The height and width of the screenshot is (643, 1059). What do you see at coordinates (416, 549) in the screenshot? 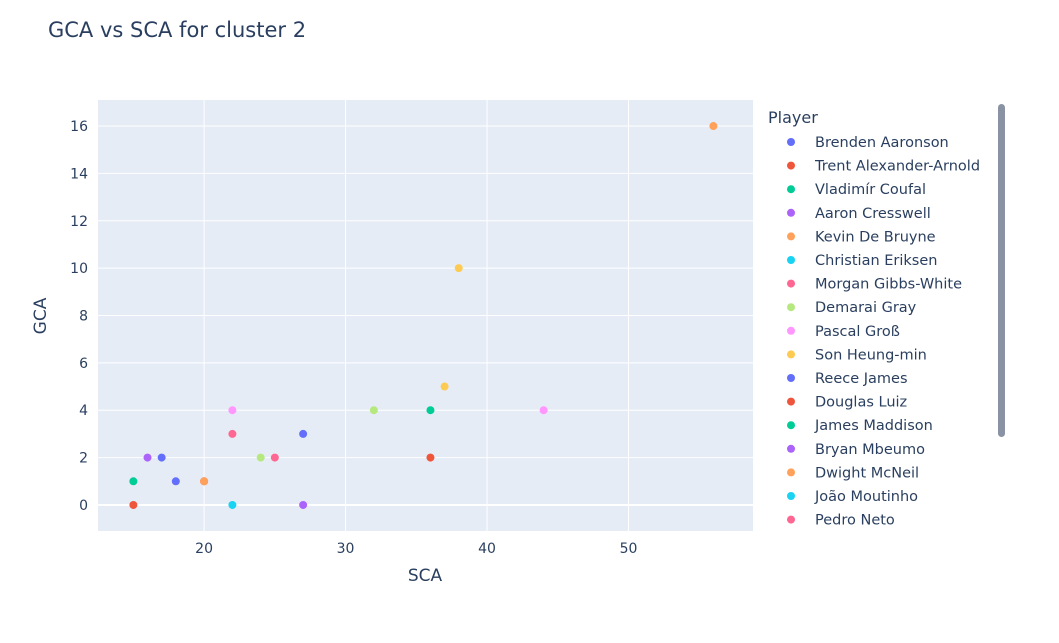
I see `x-tick-labels: 20 30 40 50` at bounding box center [416, 549].